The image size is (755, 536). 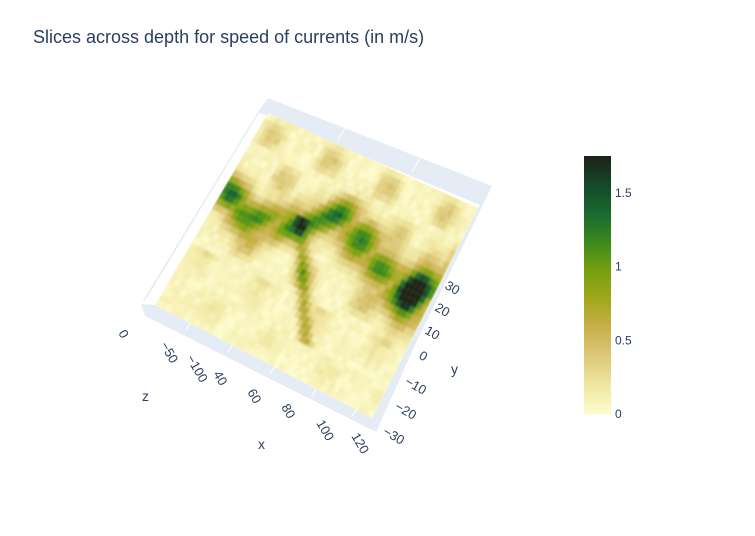 I want to click on colorbar-tick-label: 0.5, so click(x=623, y=340).